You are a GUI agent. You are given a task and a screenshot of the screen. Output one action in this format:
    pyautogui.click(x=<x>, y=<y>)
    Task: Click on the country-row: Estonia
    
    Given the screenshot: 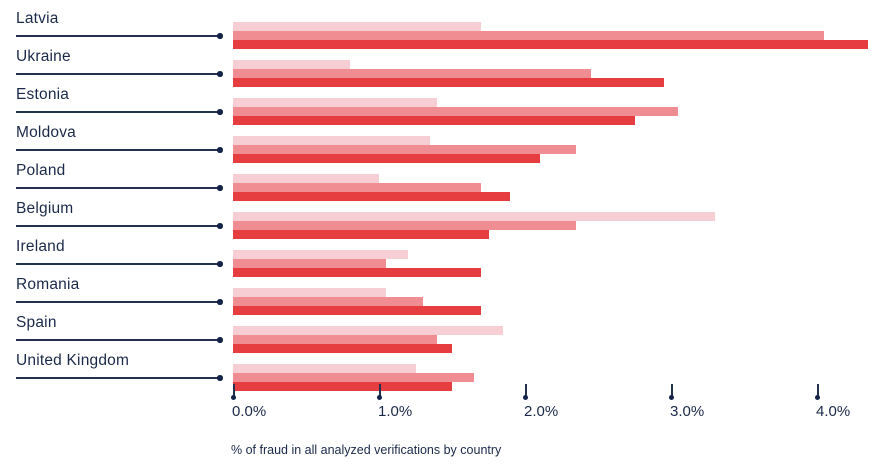 What is the action you would take?
    pyautogui.click(x=441, y=105)
    